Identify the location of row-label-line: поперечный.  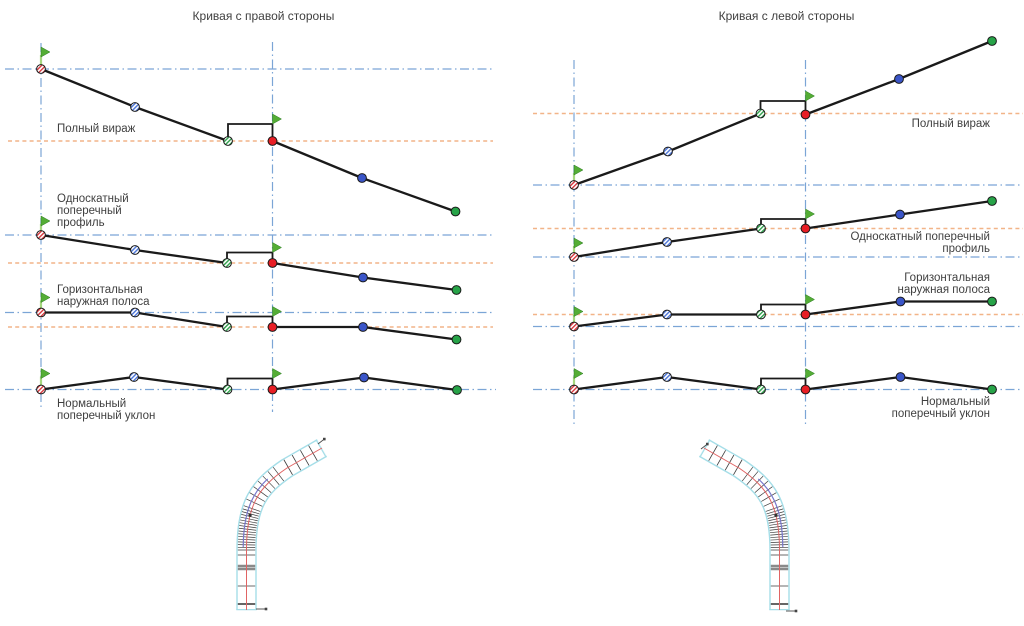
(89, 211).